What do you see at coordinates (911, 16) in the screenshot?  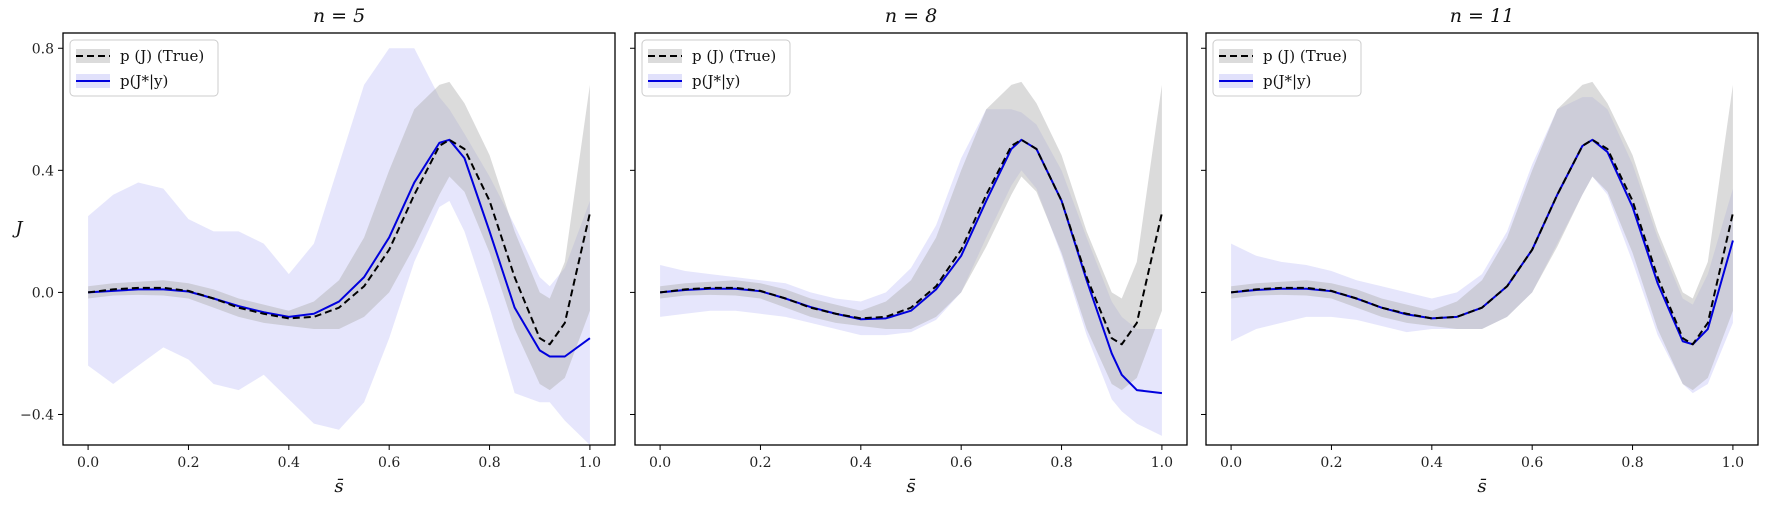 I see `panel-title-n8: n = 8` at bounding box center [911, 16].